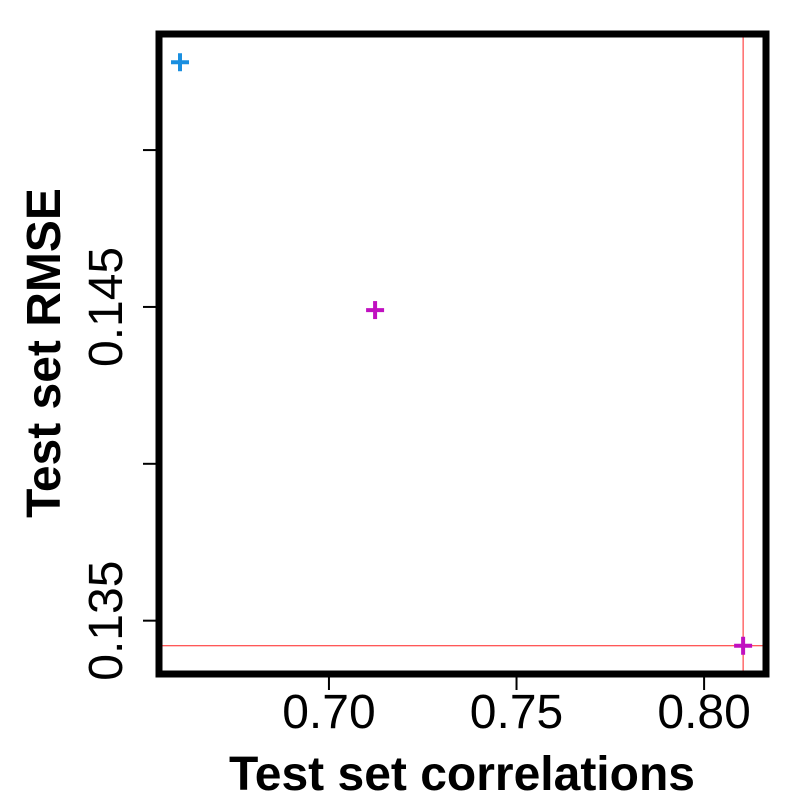 The height and width of the screenshot is (800, 800). Describe the element at coordinates (462, 774) in the screenshot. I see `x-axis-title: Test set correlations` at that location.